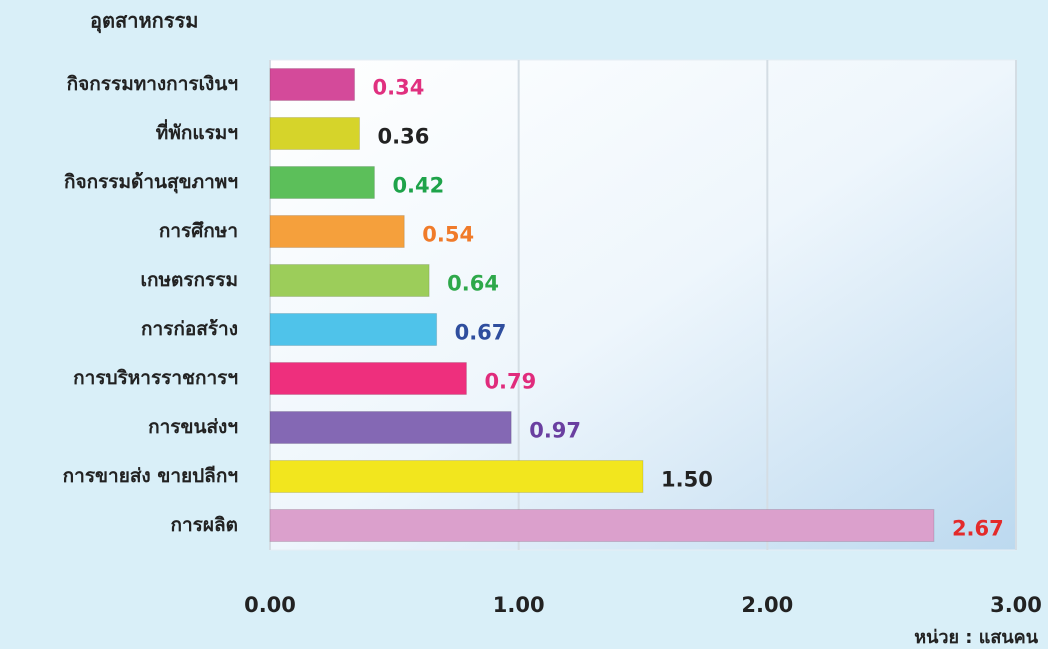 The image size is (1048, 649). I want to click on x-tick-label: 2.00, so click(767, 605).